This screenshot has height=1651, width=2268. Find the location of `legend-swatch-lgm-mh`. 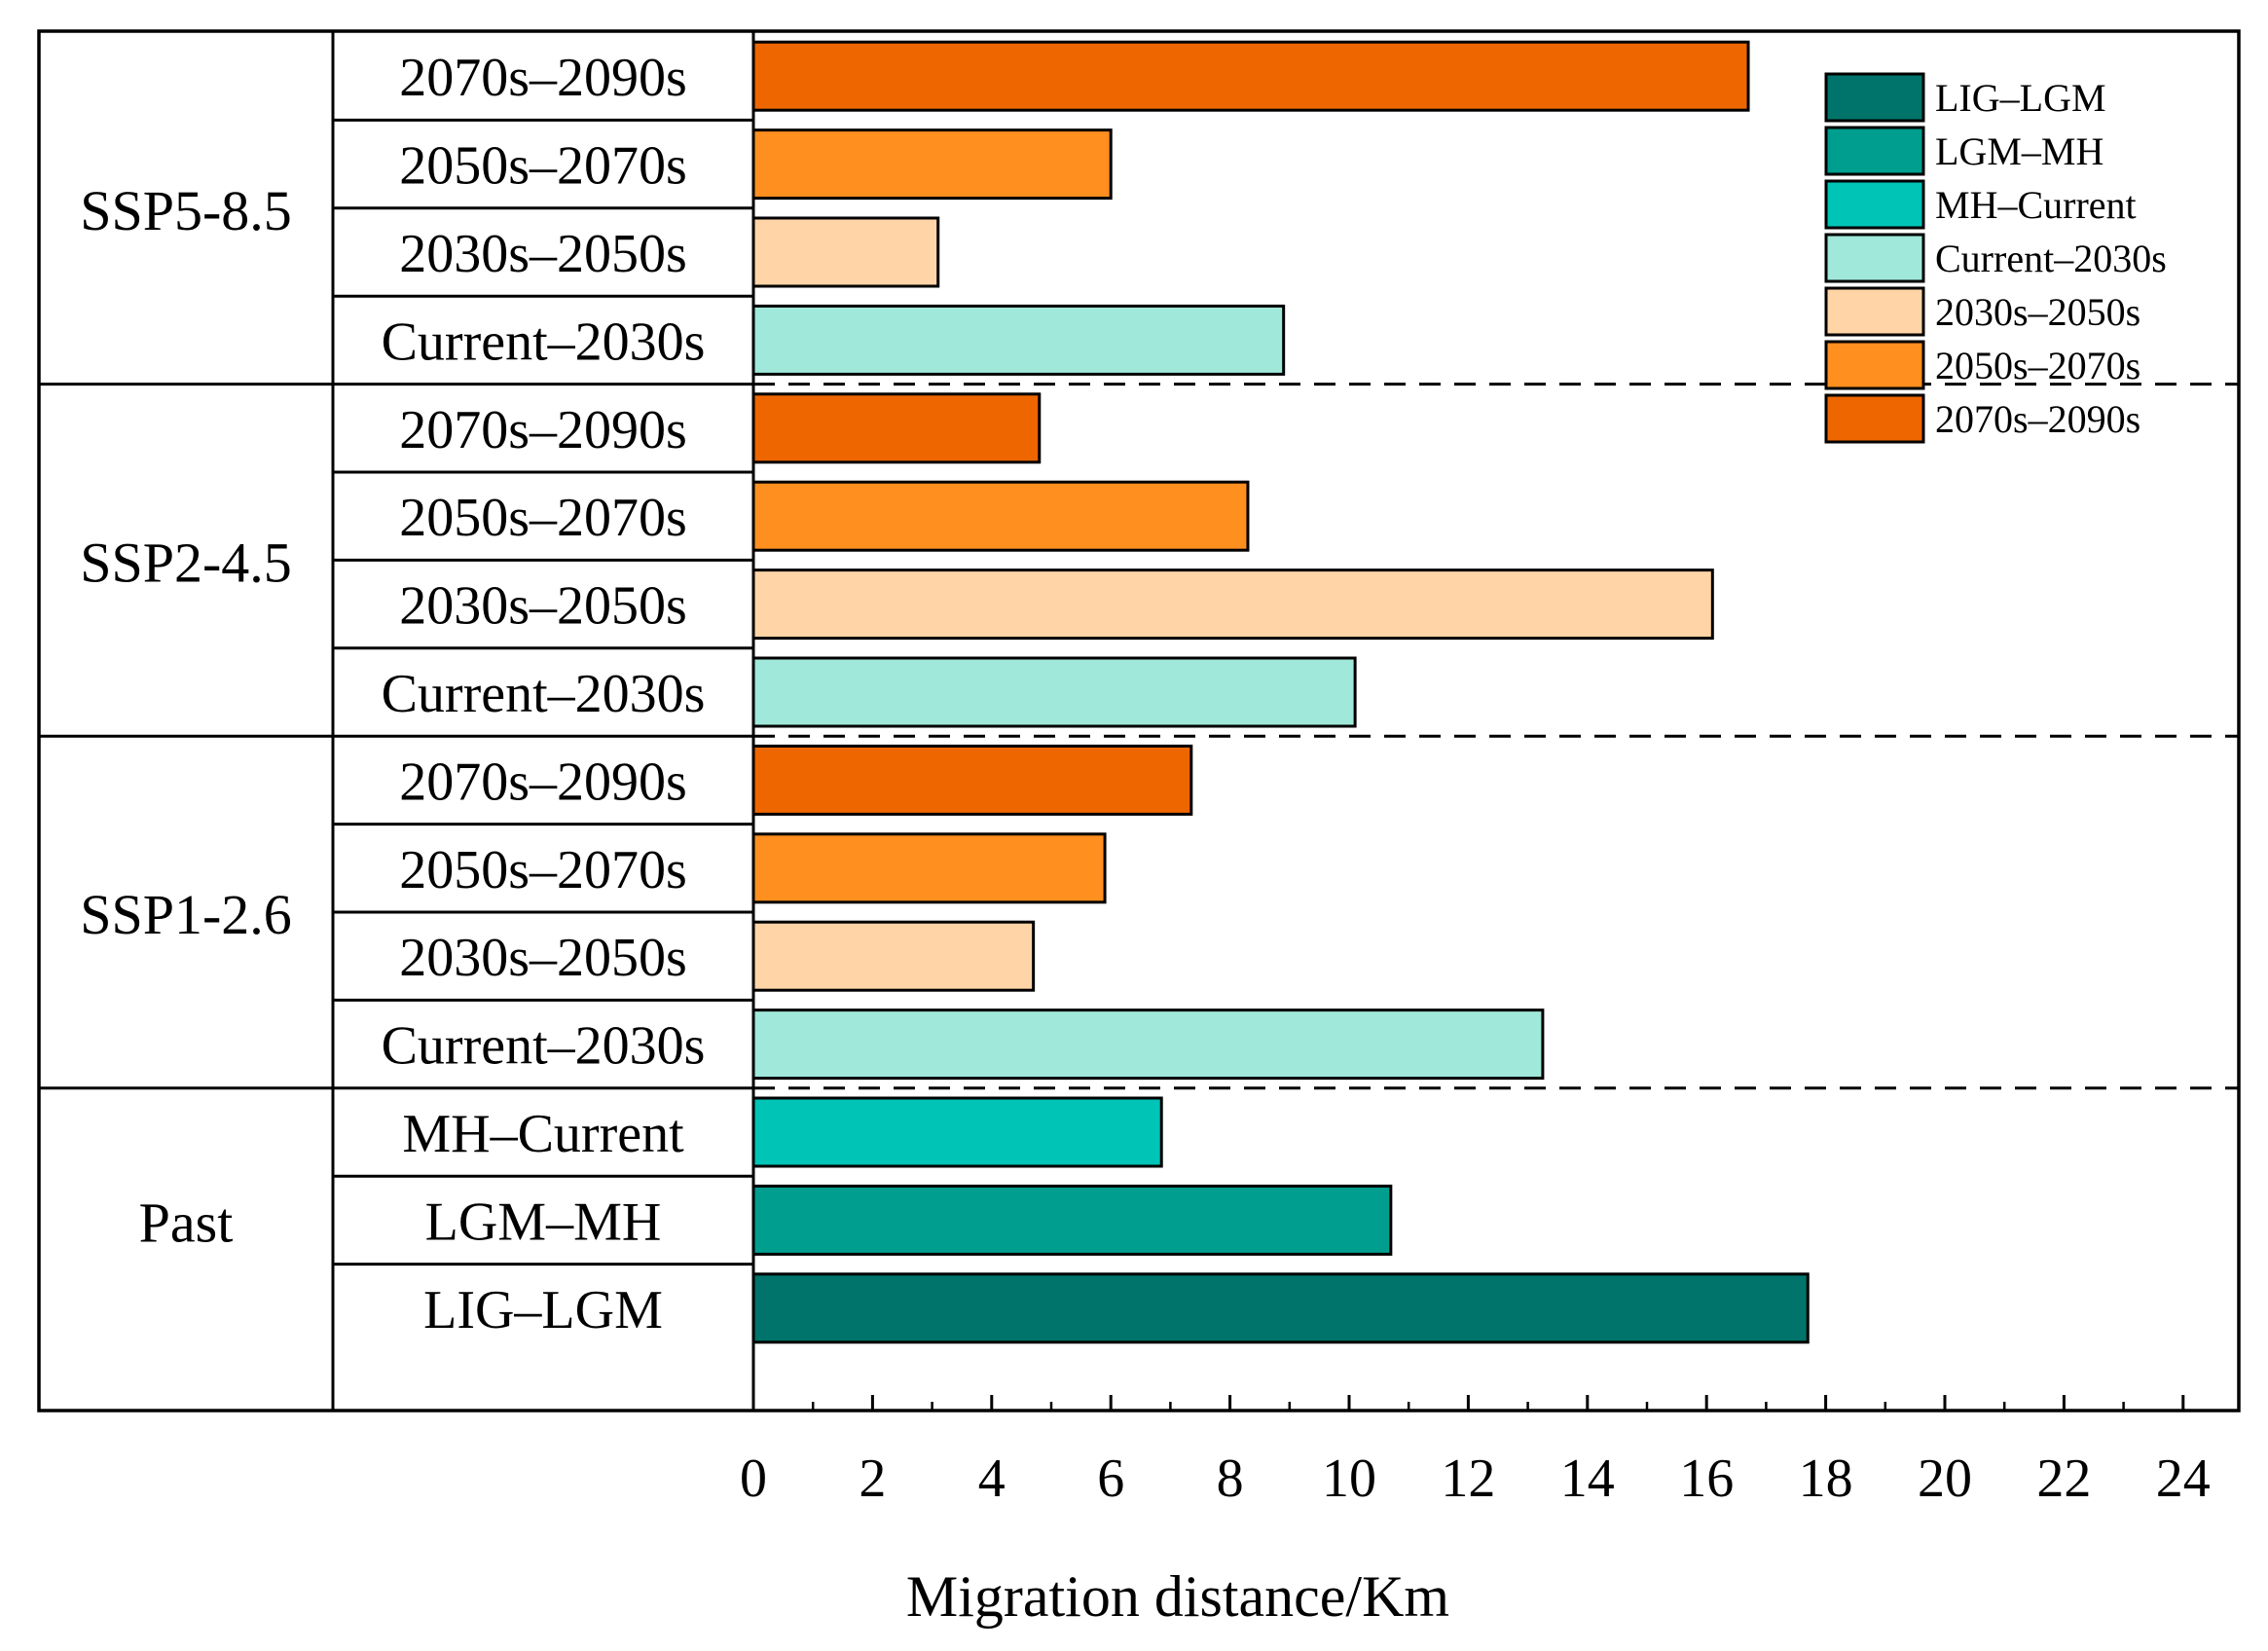

legend-swatch-lgm-mh is located at coordinates (1874, 151).